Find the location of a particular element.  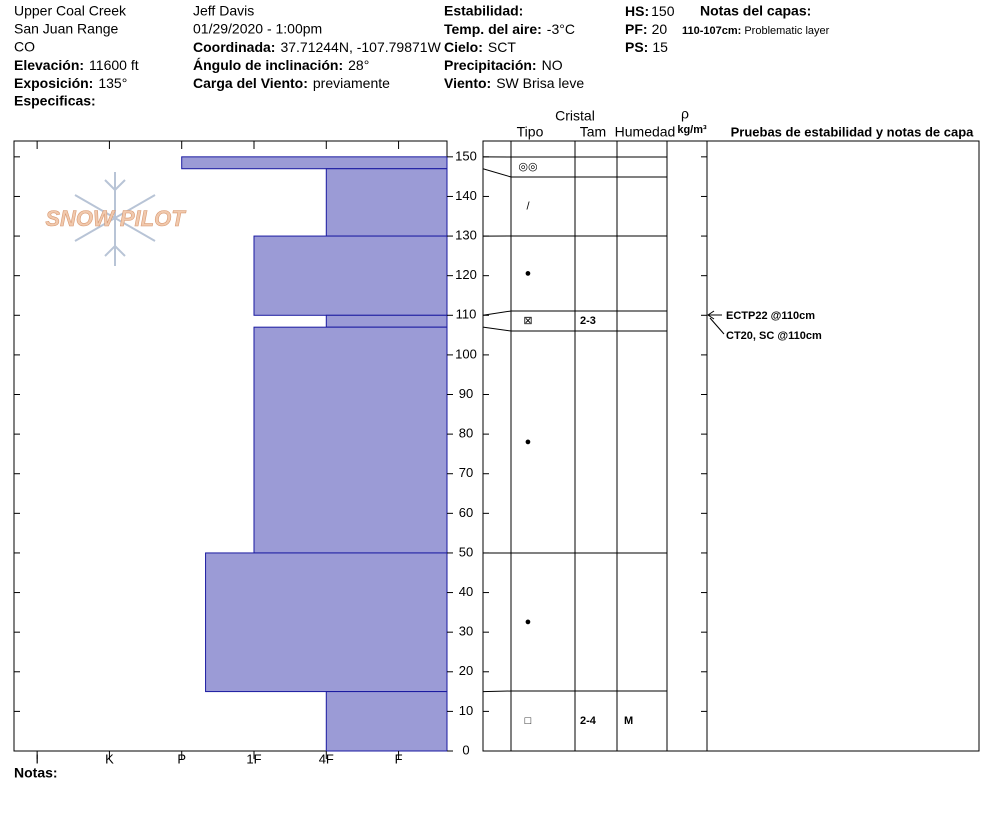

x-tick-label: P is located at coordinates (181, 758).